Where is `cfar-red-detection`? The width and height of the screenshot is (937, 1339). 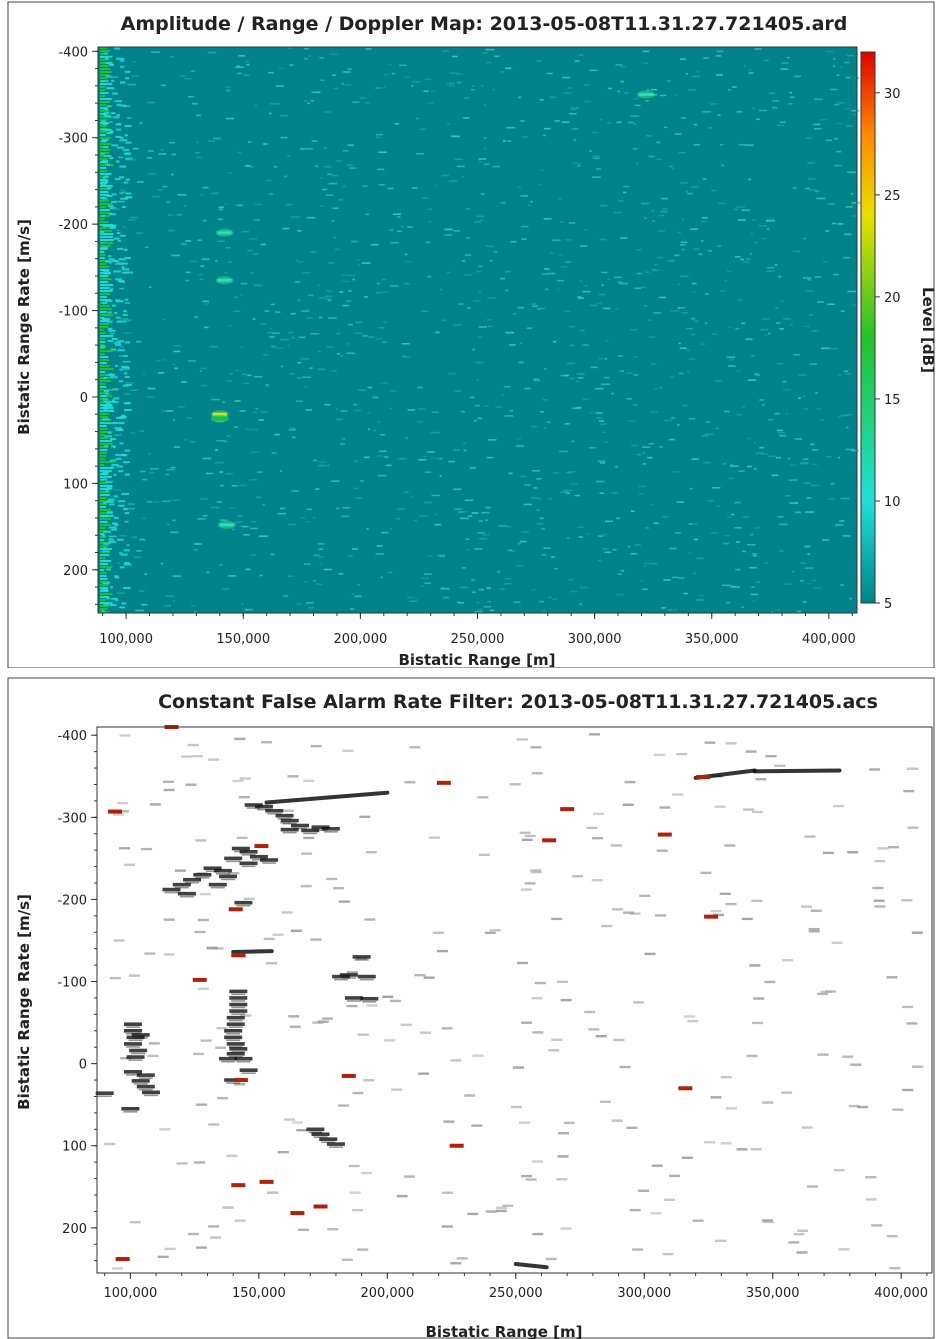
cfar-red-detection is located at coordinates (664, 834).